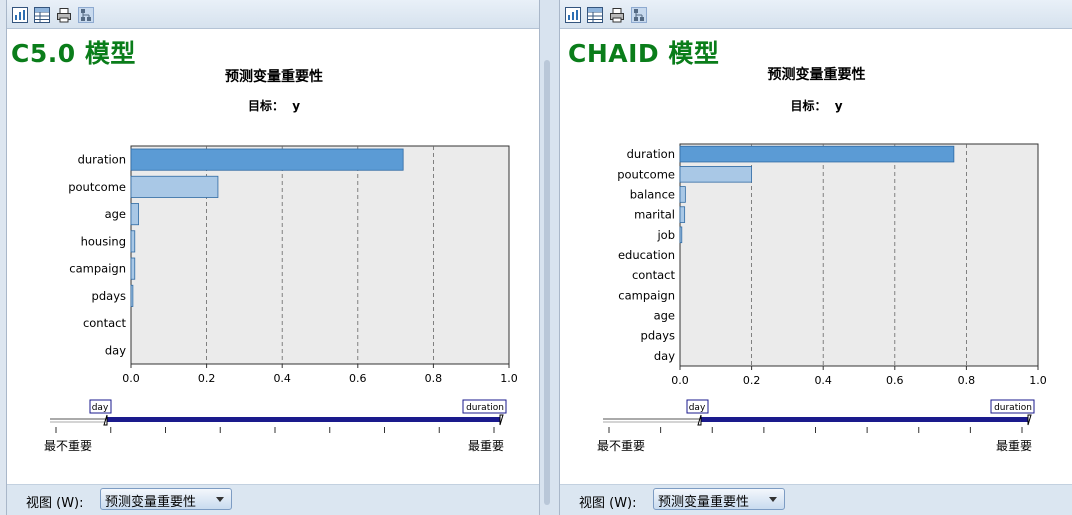  Describe the element at coordinates (131, 378) in the screenshot. I see `x-tick-label: 0.0` at that location.